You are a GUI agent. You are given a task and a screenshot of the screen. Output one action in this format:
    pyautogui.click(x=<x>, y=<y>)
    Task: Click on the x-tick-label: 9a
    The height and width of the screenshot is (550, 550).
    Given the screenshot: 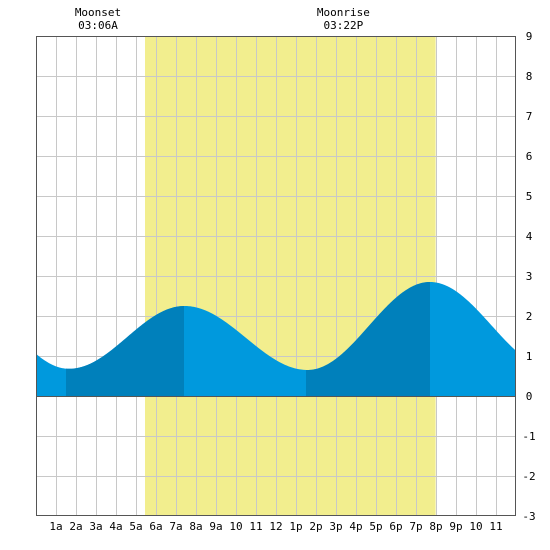 What is the action you would take?
    pyautogui.click(x=215, y=526)
    